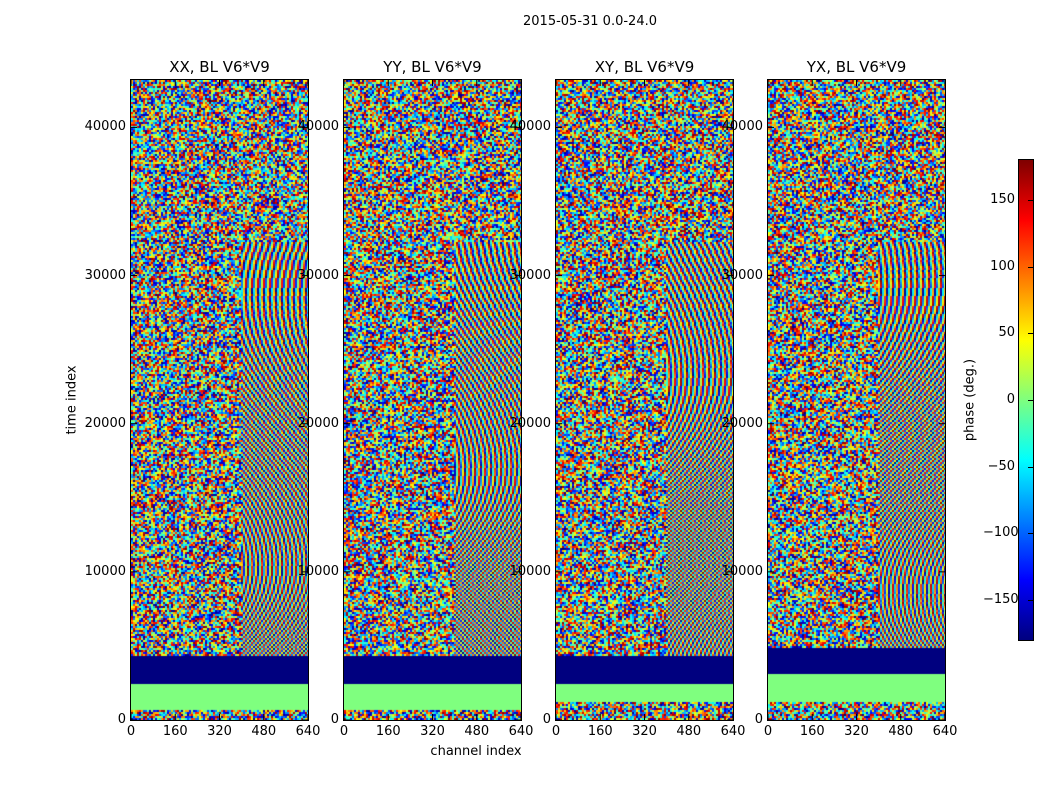 The width and height of the screenshot is (1050, 800). Describe the element at coordinates (644, 67) in the screenshot. I see `panel-title: XY, BL V6*V9` at that location.